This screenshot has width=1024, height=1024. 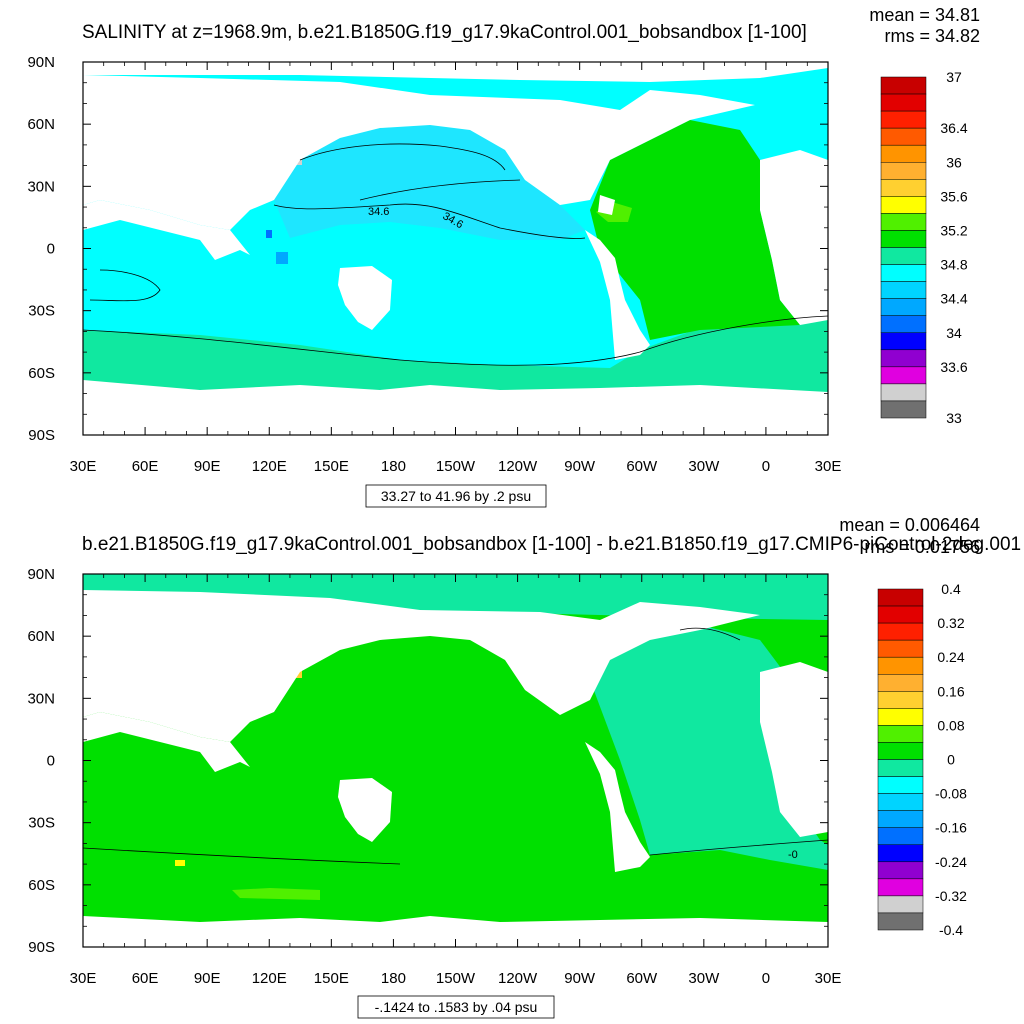 What do you see at coordinates (951, 896) in the screenshot?
I see `colorbar-label: -0.32` at bounding box center [951, 896].